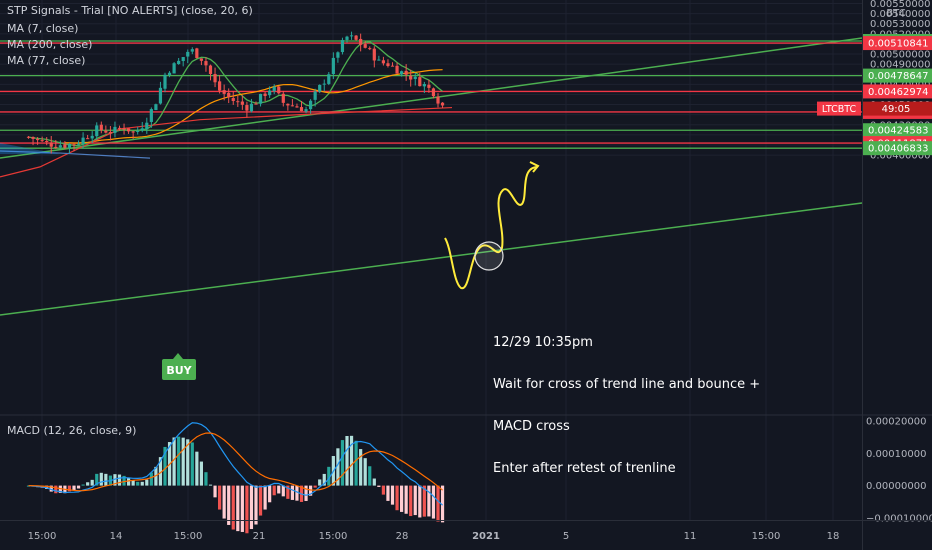  I want to click on macd-indicator-label: MACD (12, 26, close, 9), so click(72, 430).